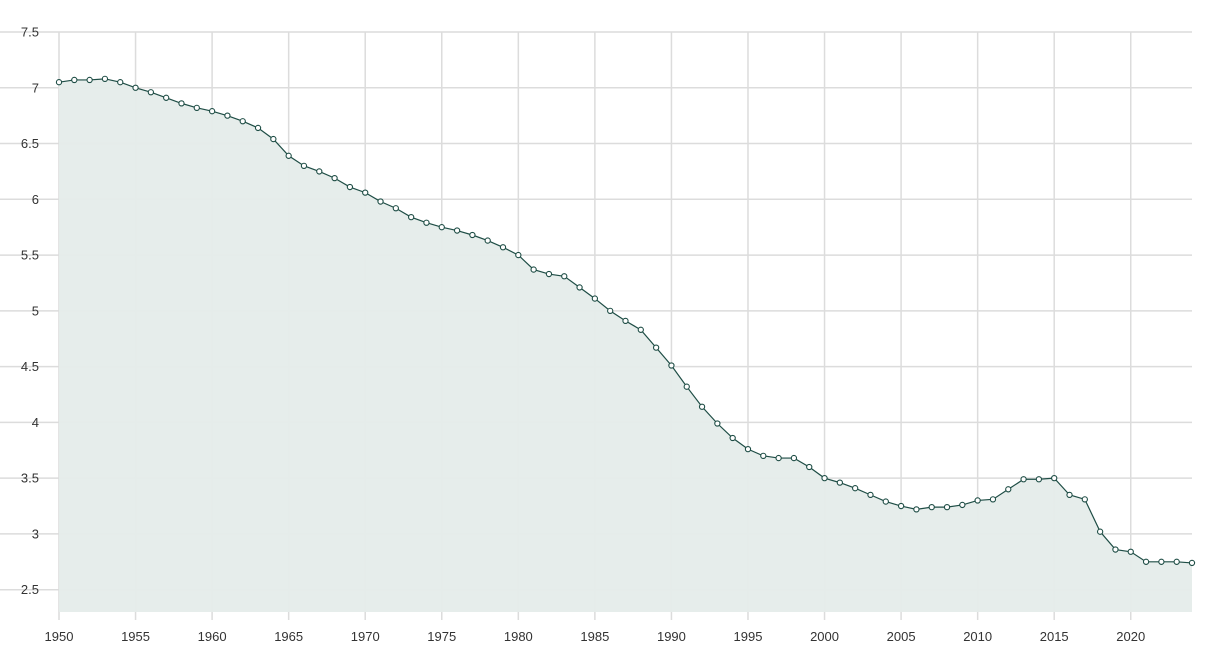 Image resolution: width=1218 pixels, height=662 pixels. Describe the element at coordinates (1100, 531) in the screenshot. I see `data-point-2018` at that location.